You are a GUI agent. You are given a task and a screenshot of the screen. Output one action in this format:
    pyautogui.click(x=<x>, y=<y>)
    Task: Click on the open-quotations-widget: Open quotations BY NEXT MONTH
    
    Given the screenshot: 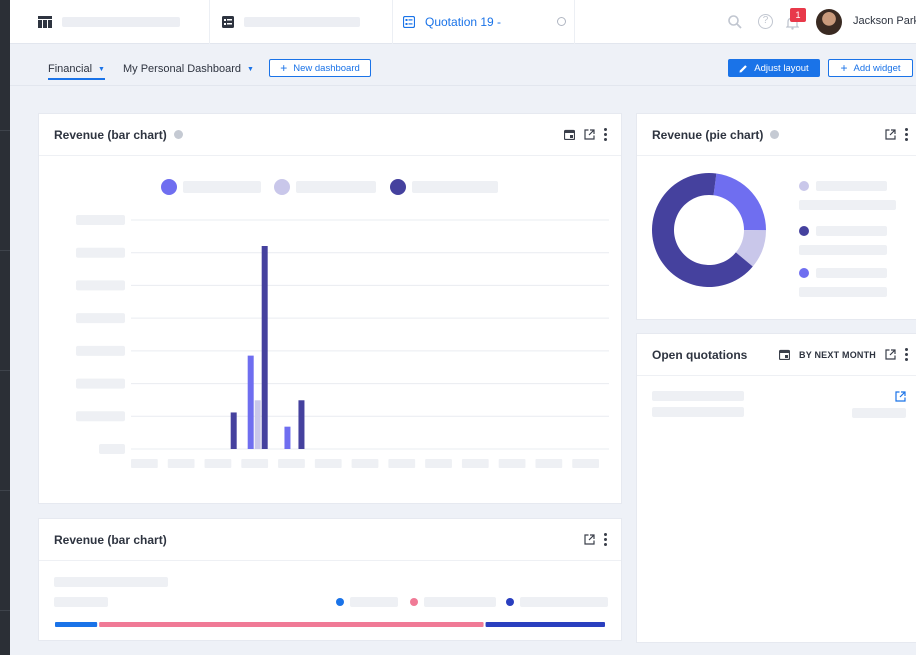 What is the action you would take?
    pyautogui.click(x=776, y=488)
    